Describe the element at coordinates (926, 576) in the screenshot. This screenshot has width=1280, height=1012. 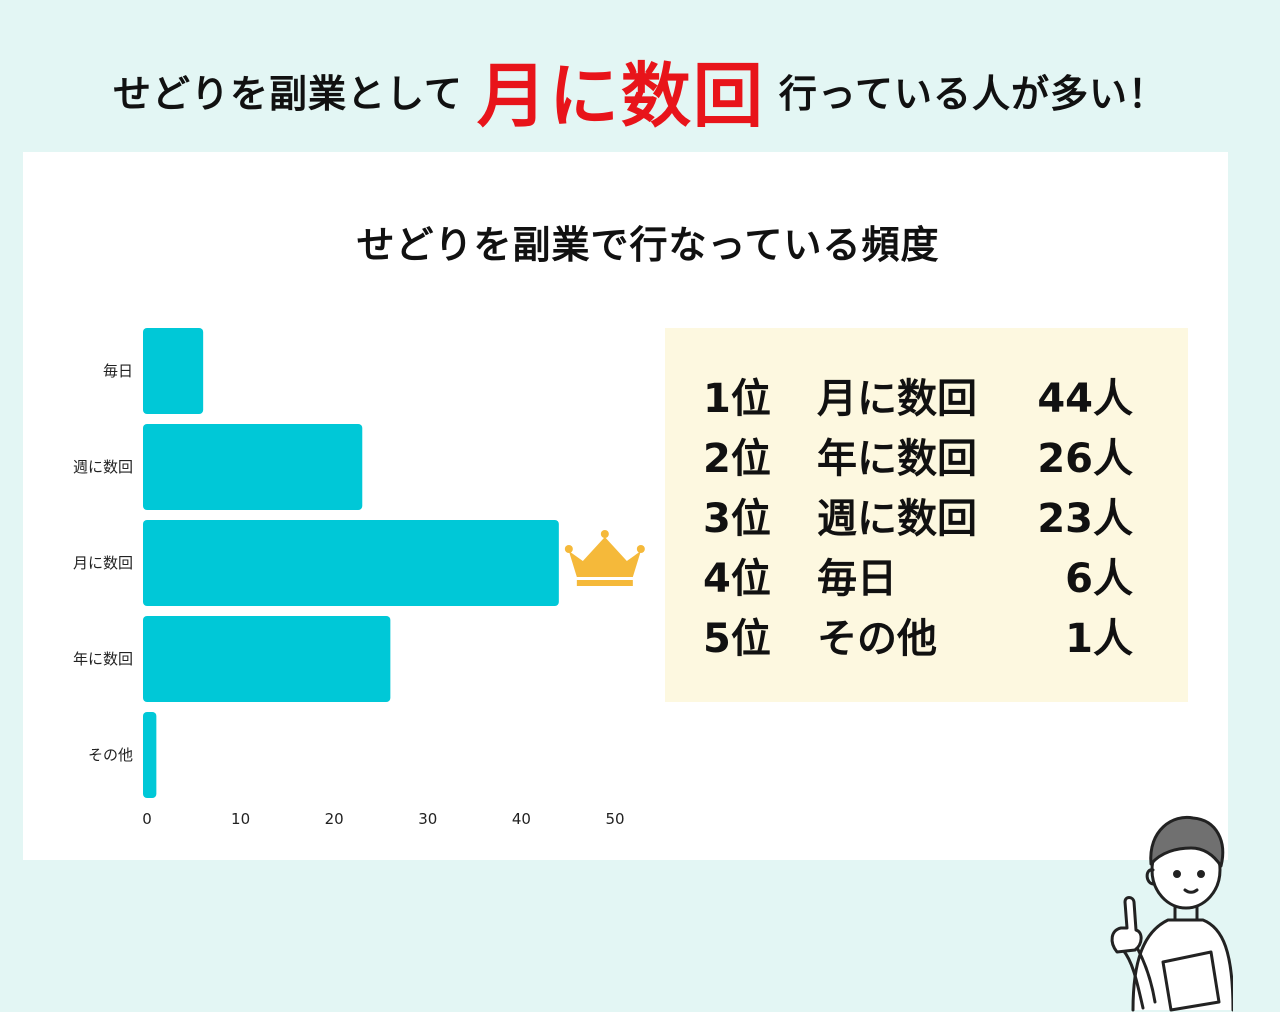
I see `ranking-row: 4位 毎日 6人` at that location.